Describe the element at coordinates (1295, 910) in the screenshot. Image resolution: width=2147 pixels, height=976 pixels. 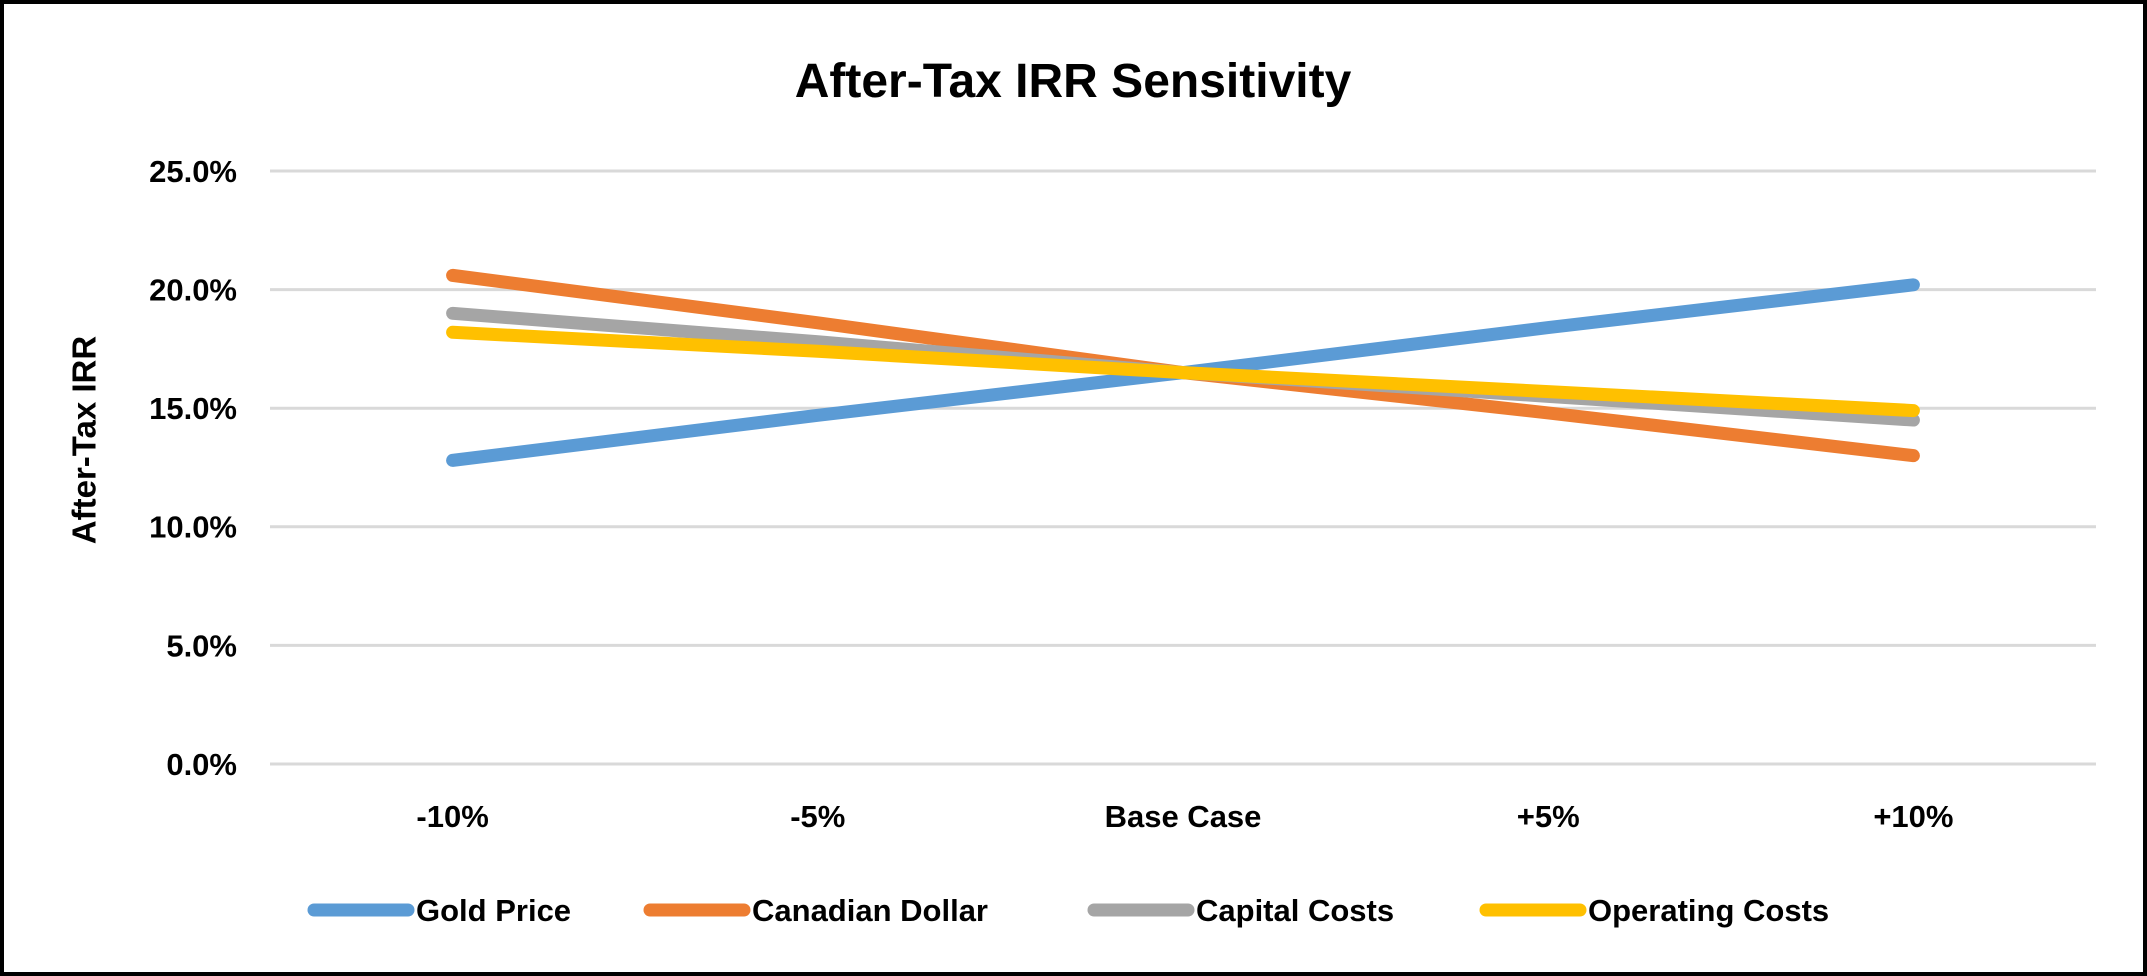
I see `legend-label-capital-costs: Capital Costs` at that location.